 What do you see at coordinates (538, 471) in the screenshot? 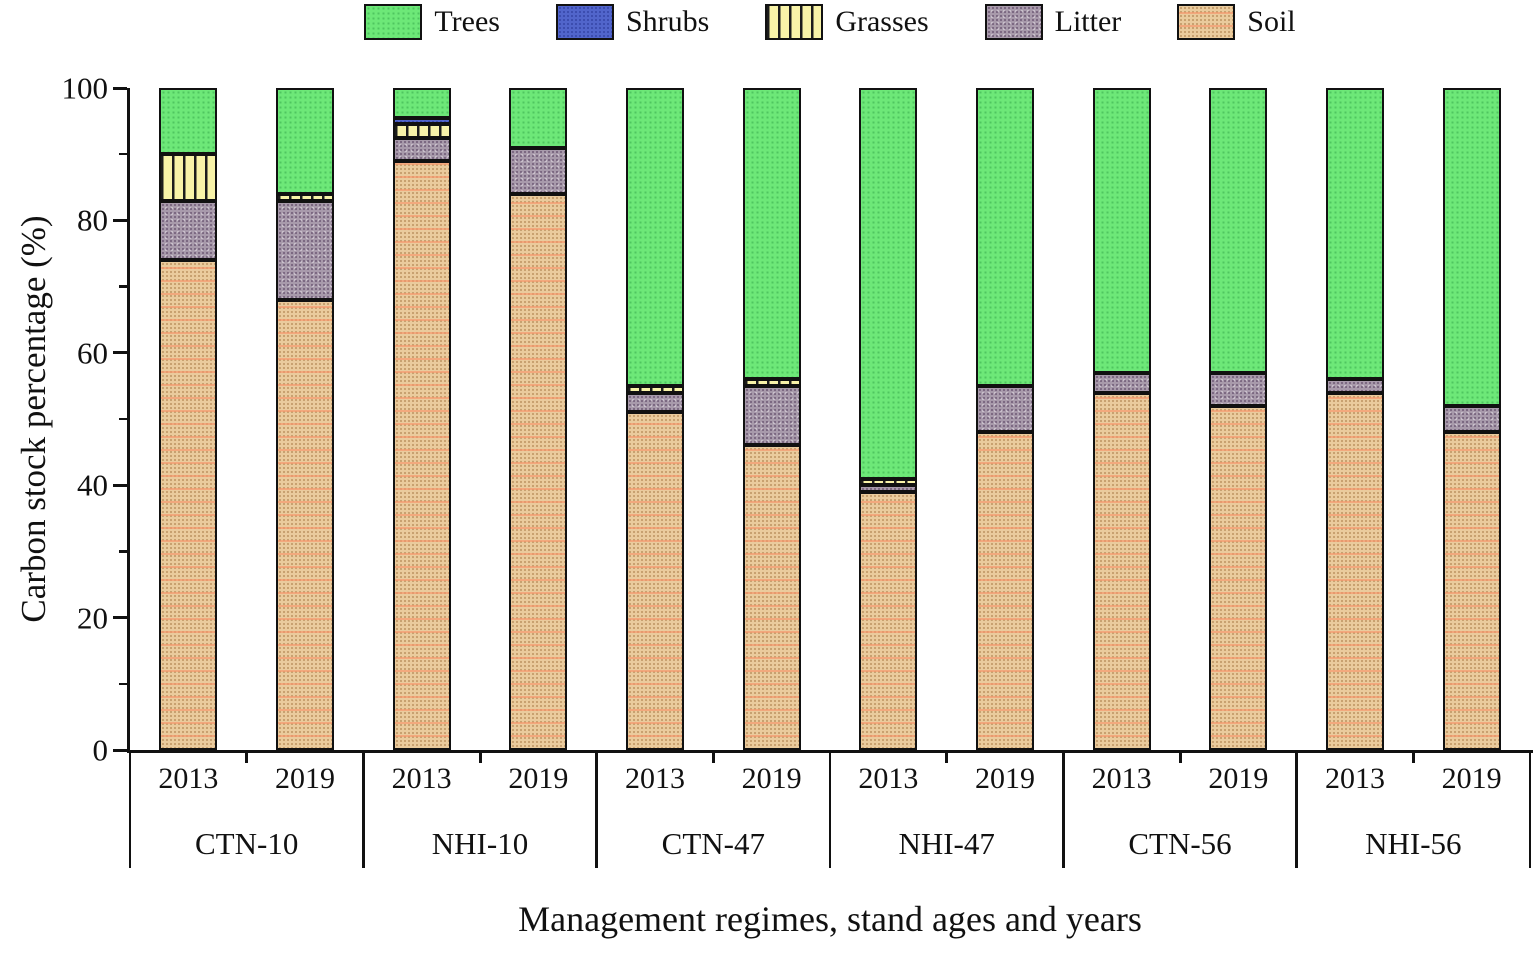
I see `segment-NHI-10-2019-soil` at bounding box center [538, 471].